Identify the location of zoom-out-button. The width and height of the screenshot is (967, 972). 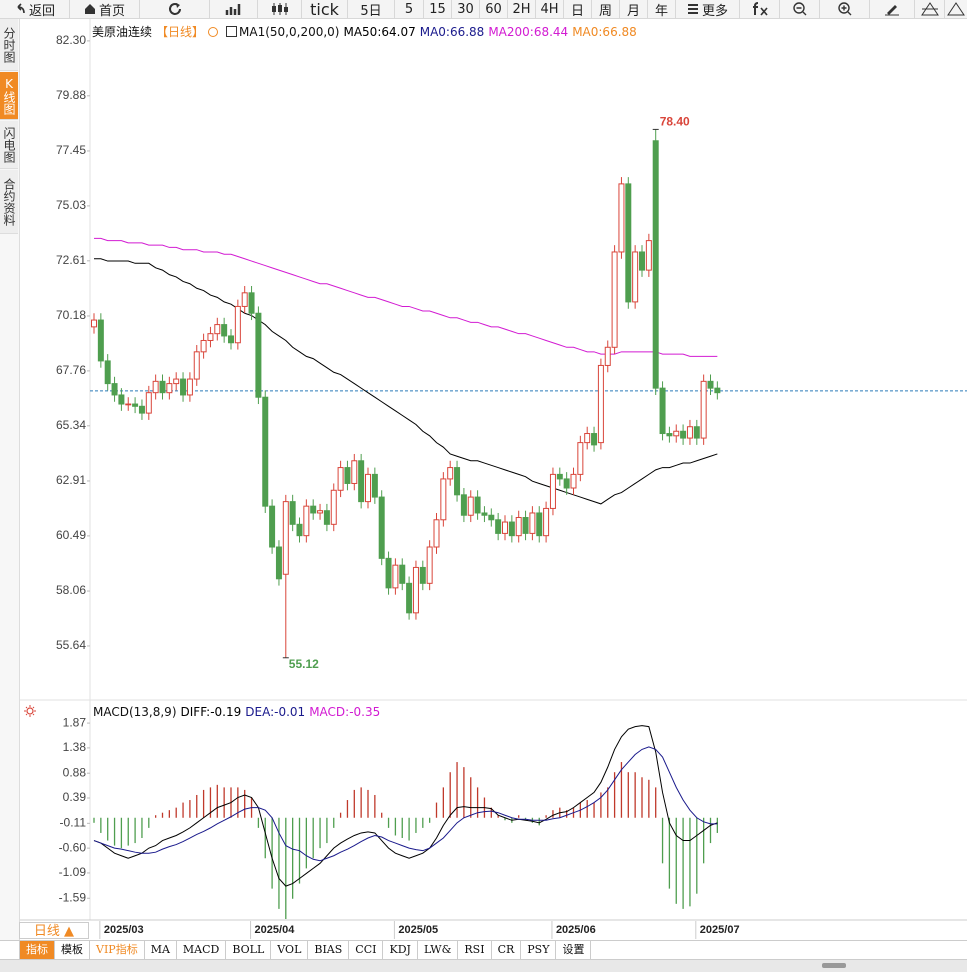
(800, 9).